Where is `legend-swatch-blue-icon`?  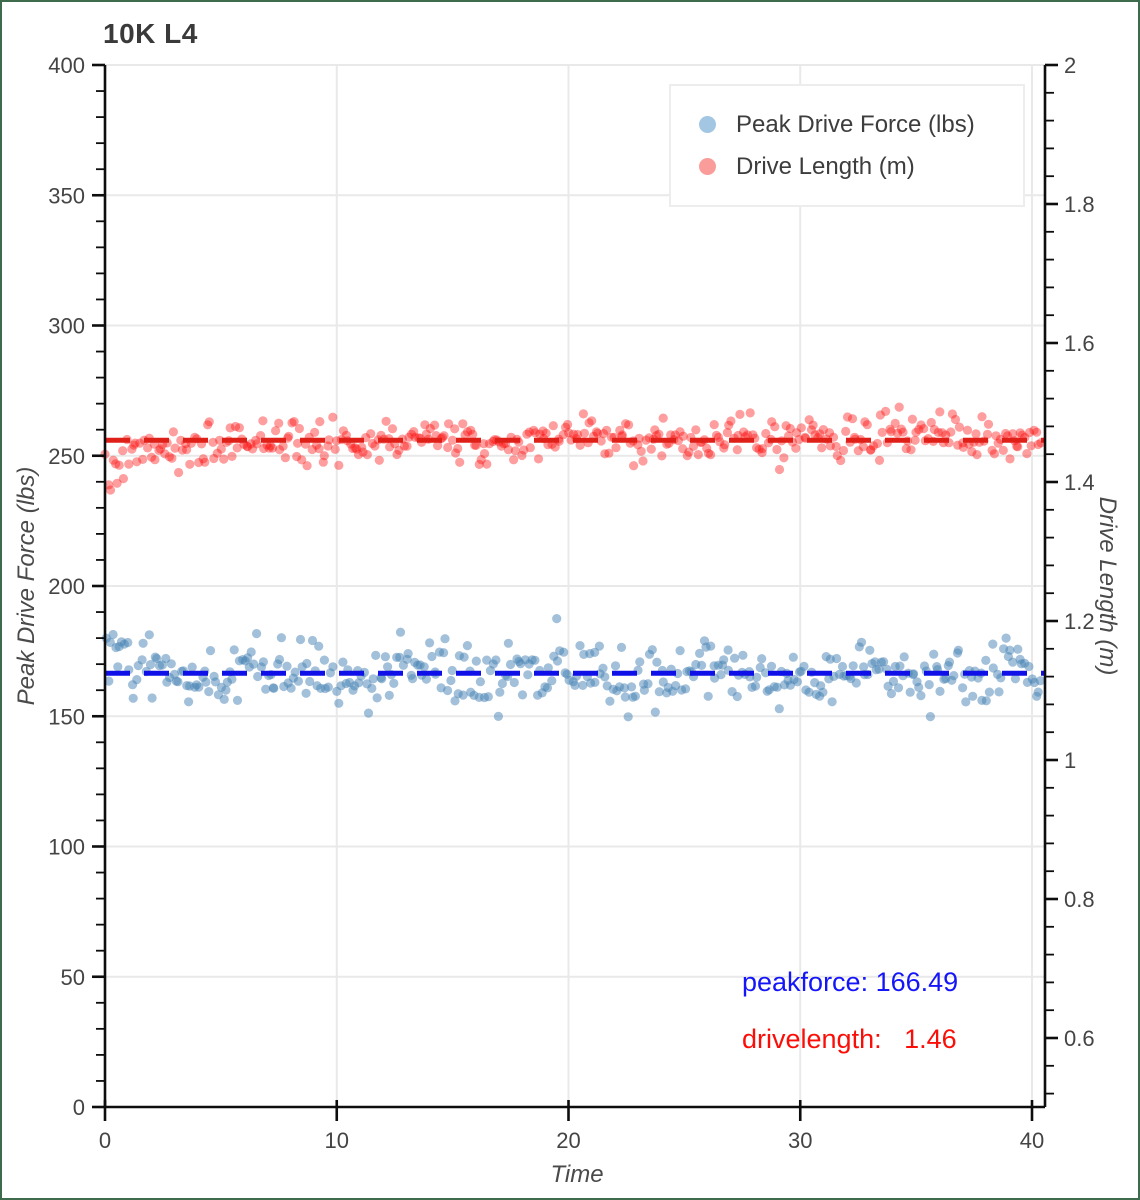
legend-swatch-blue-icon is located at coordinates (707, 124).